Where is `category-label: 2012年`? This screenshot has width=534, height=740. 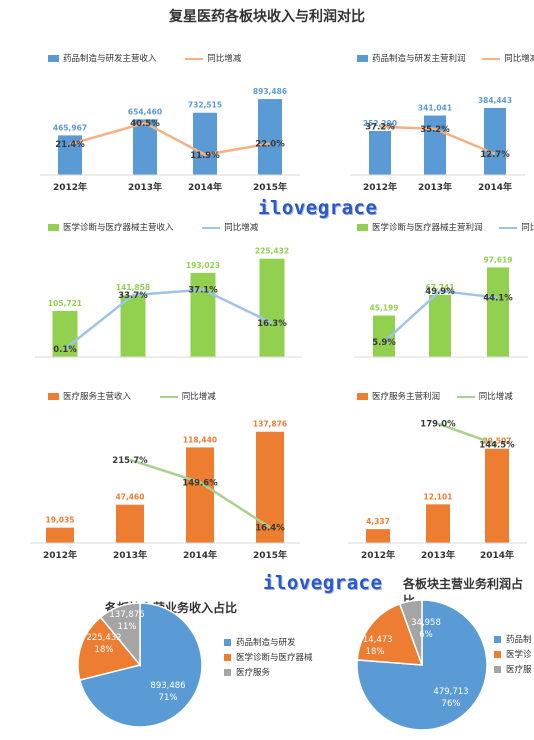 category-label: 2012年 is located at coordinates (70, 187).